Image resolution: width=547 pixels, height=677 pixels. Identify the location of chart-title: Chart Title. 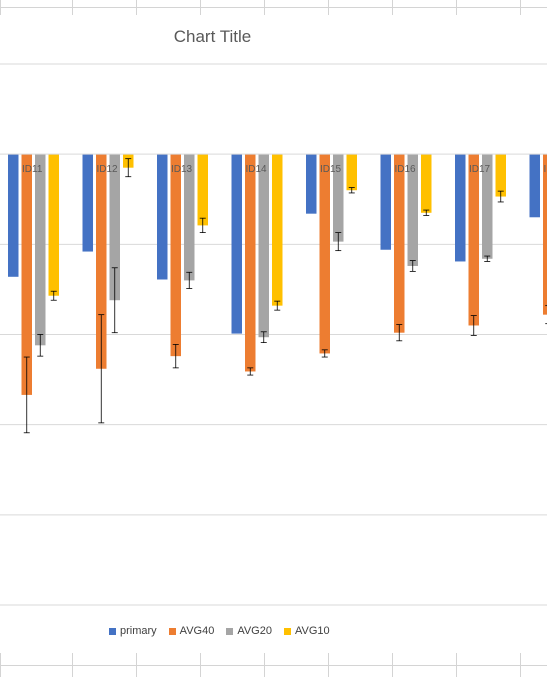
(212, 36).